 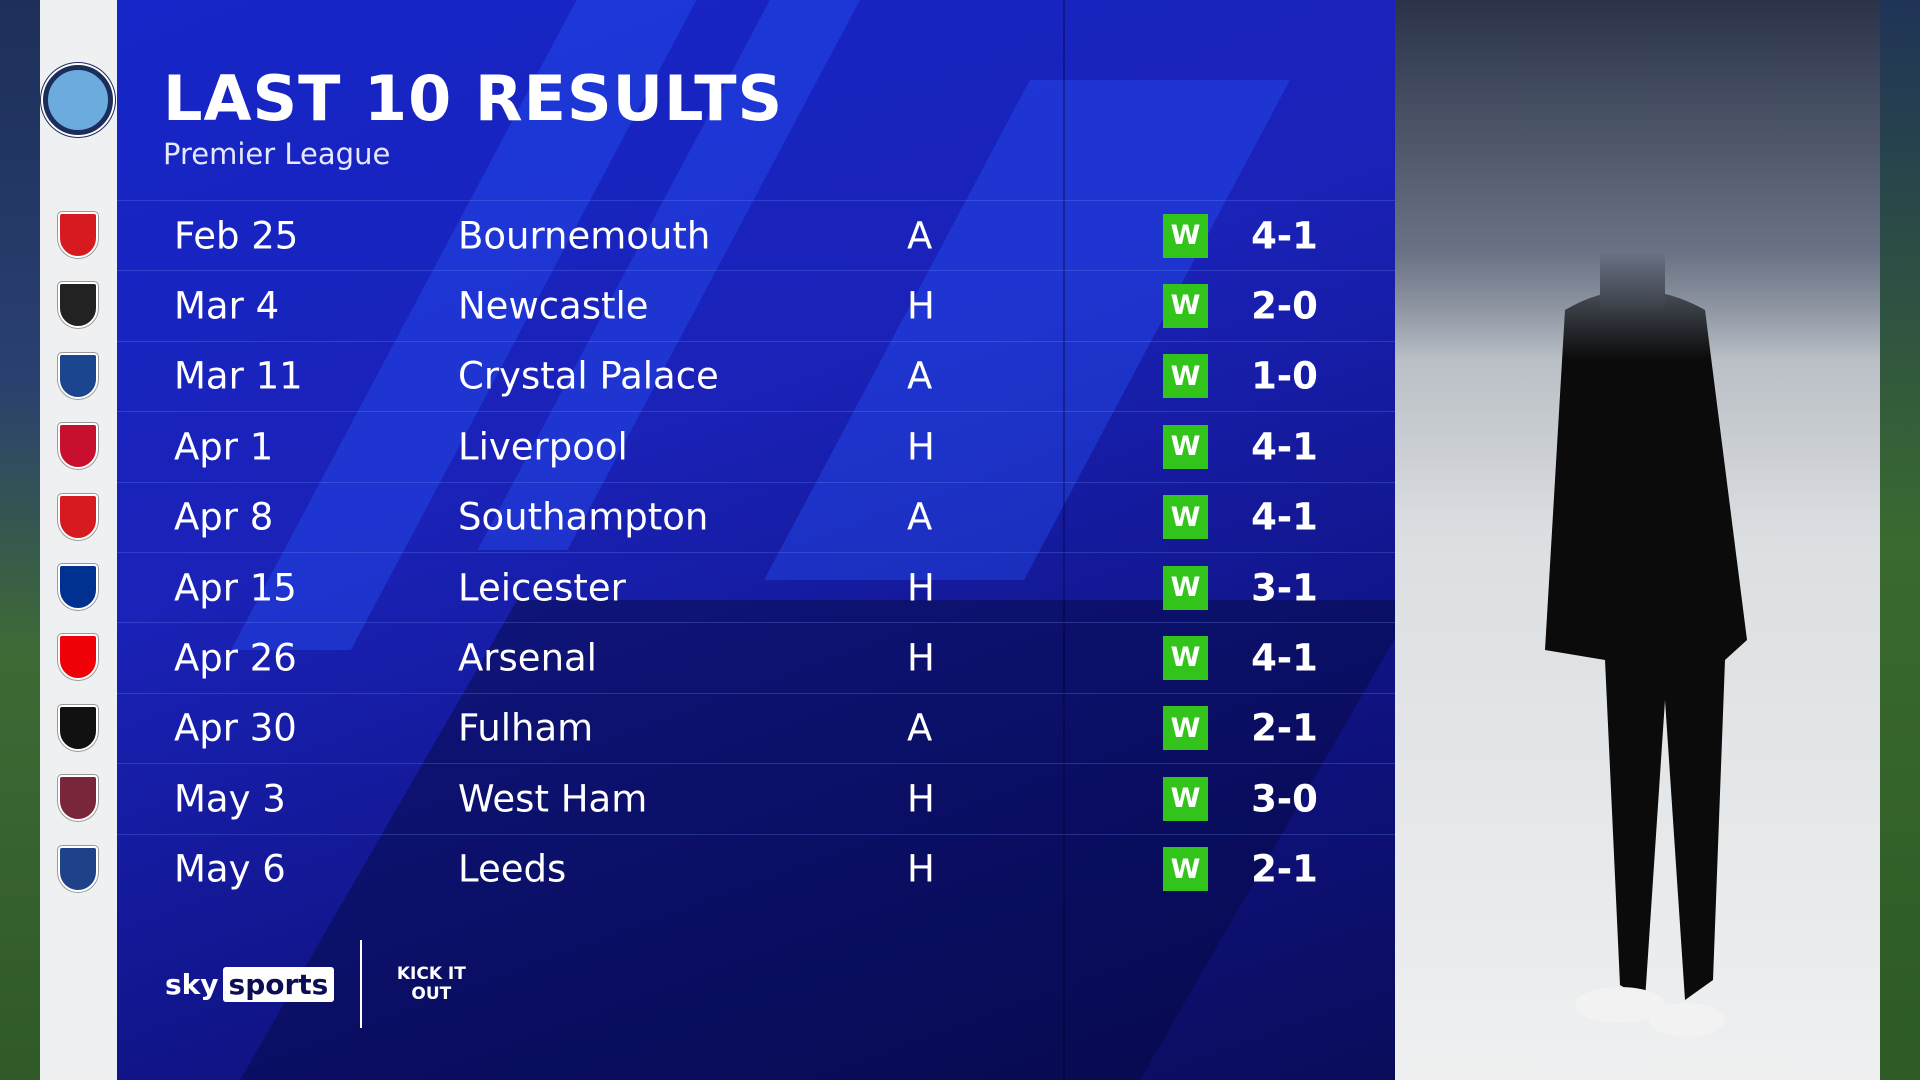 What do you see at coordinates (1284, 306) in the screenshot?
I see `score: 2-0` at bounding box center [1284, 306].